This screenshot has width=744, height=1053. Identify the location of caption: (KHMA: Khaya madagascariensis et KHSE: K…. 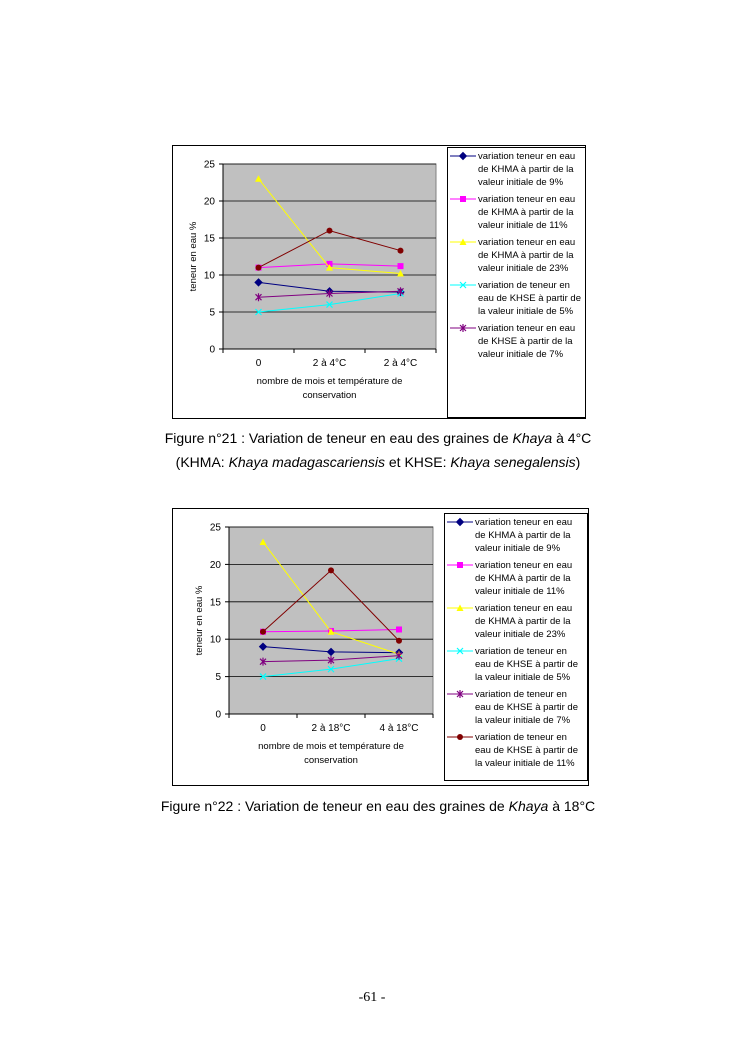
(378, 462).